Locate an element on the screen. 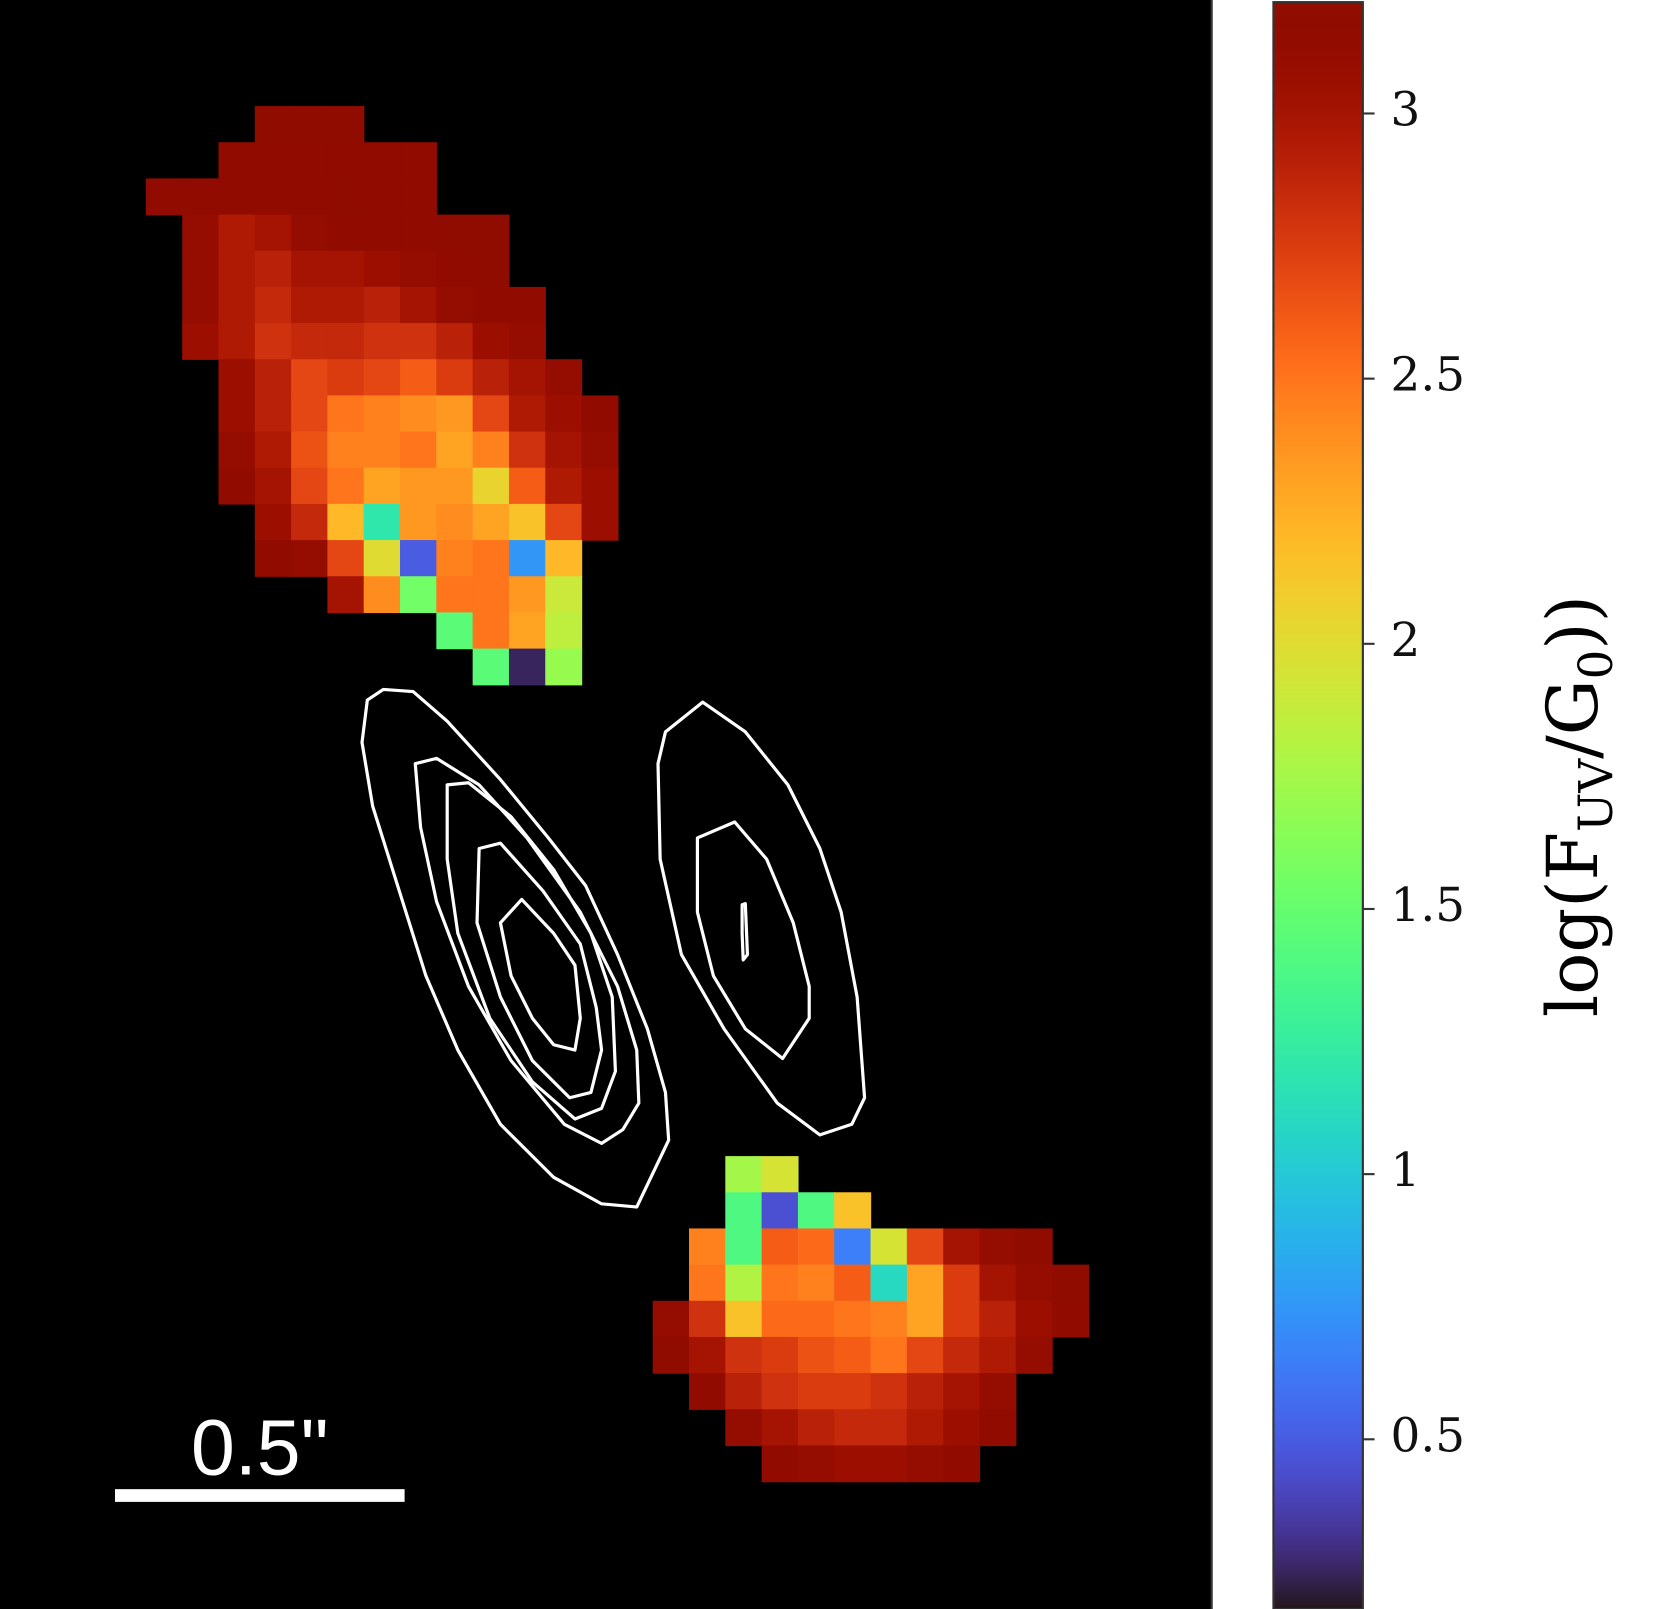  colorbar-tick-label: 0.5 is located at coordinates (1428, 1436).